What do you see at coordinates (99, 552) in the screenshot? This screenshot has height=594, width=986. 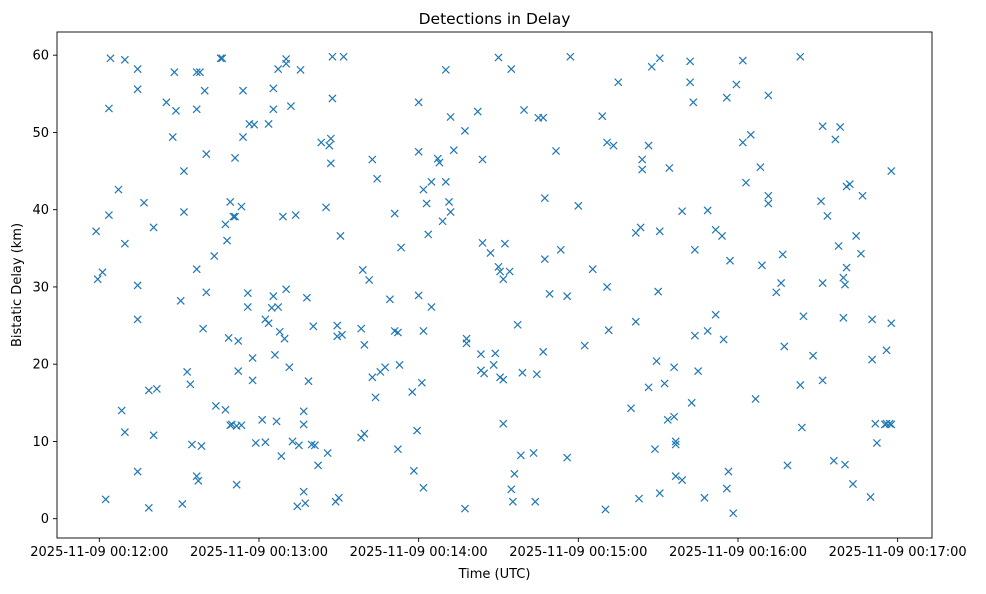 I see `x-tick-label-0: 2025-11-09 00:12:00` at bounding box center [99, 552].